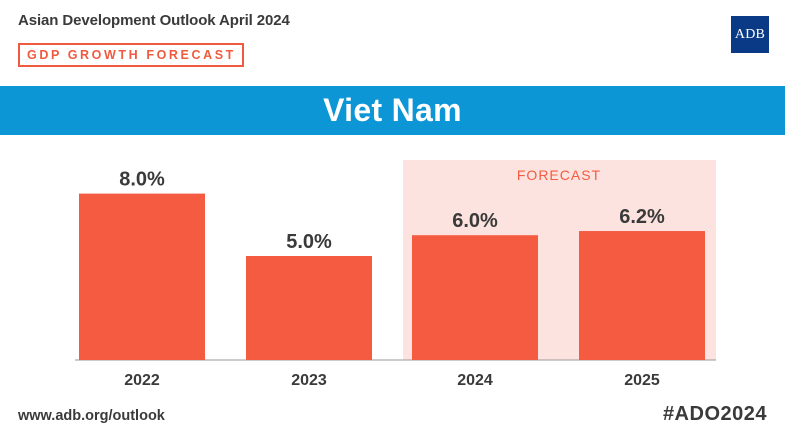 This screenshot has width=785, height=445. Describe the element at coordinates (559, 175) in the screenshot. I see `forecast-label: FORECAST` at that location.